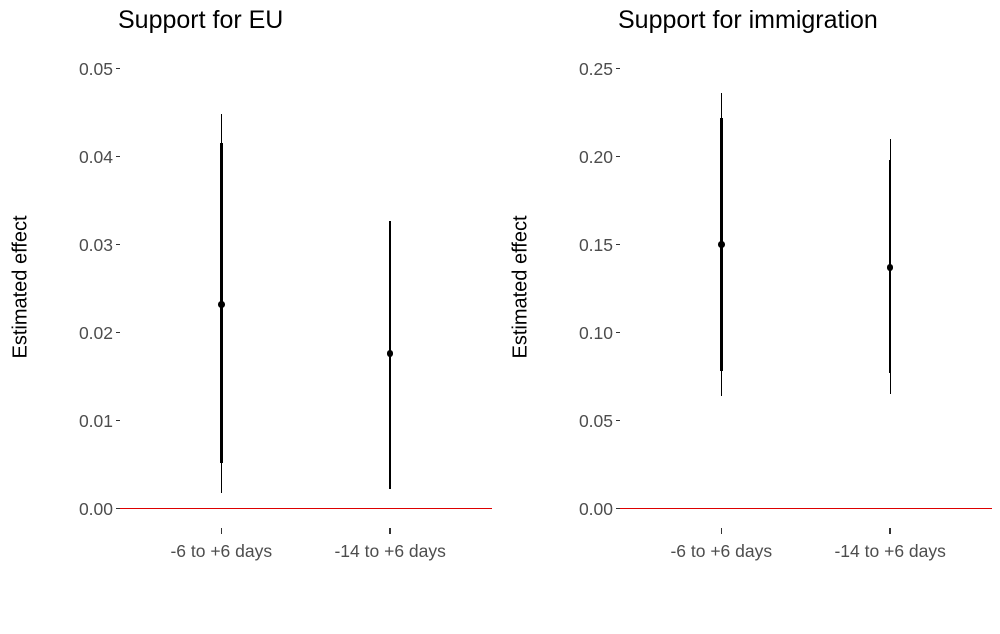 The height and width of the screenshot is (634, 1000). I want to click on y-tick-label: 0.03, so click(95, 244).